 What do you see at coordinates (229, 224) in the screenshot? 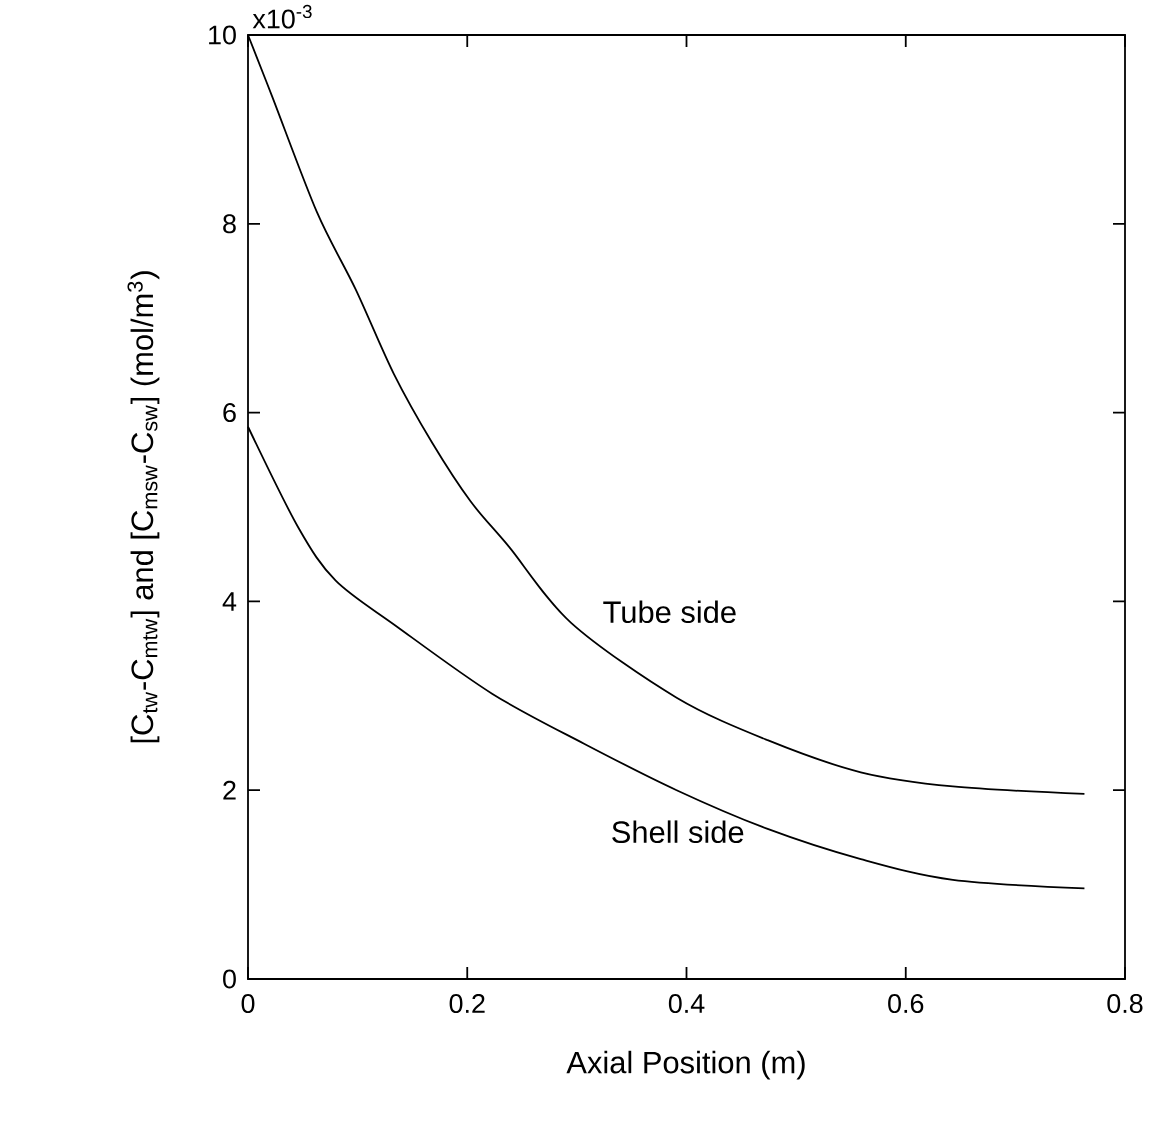
I see `y-tick-label: 8` at bounding box center [229, 224].